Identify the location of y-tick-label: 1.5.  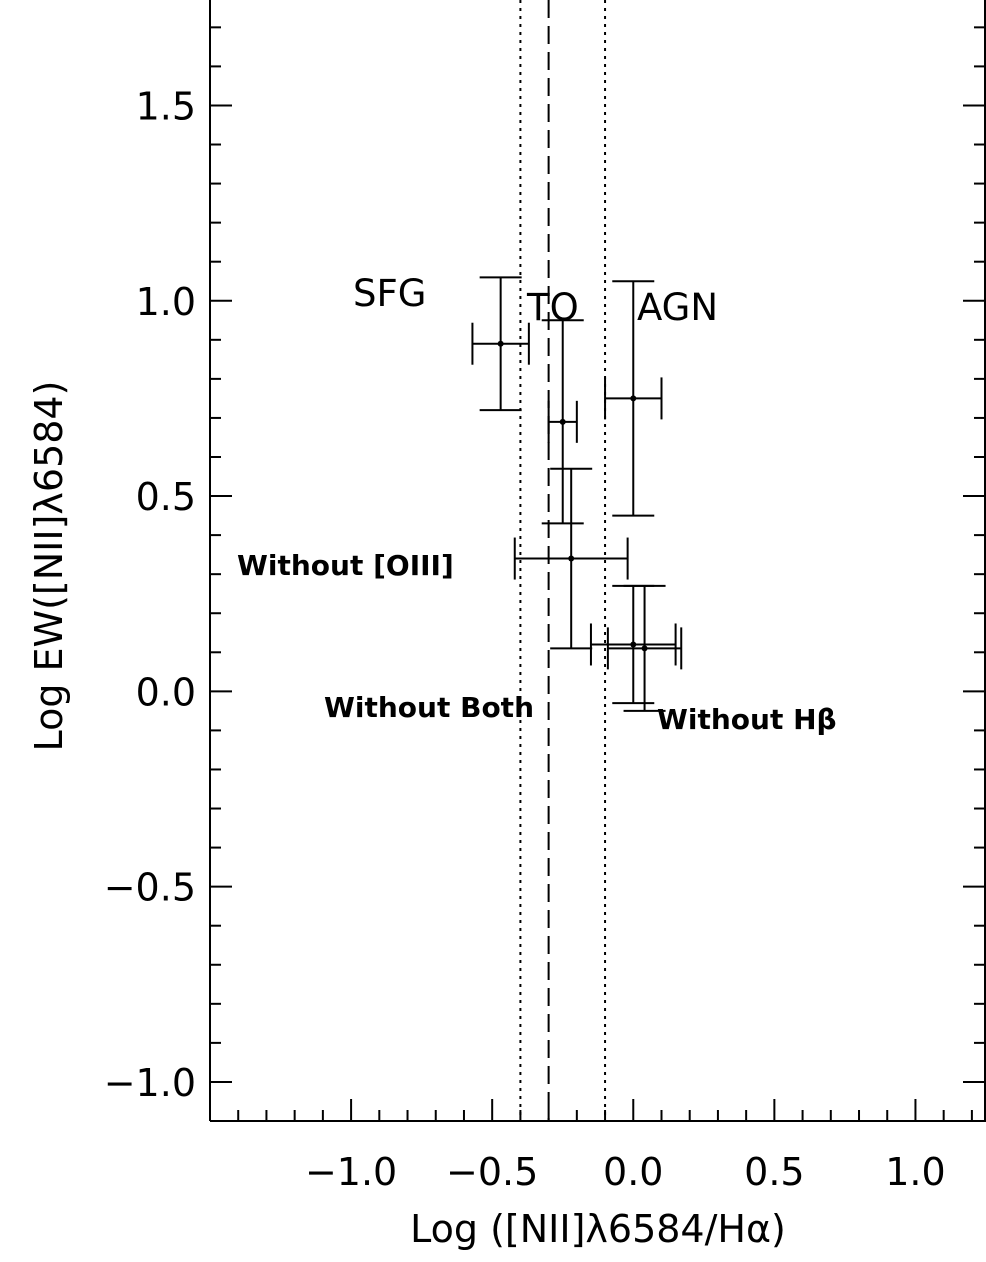
(166, 106).